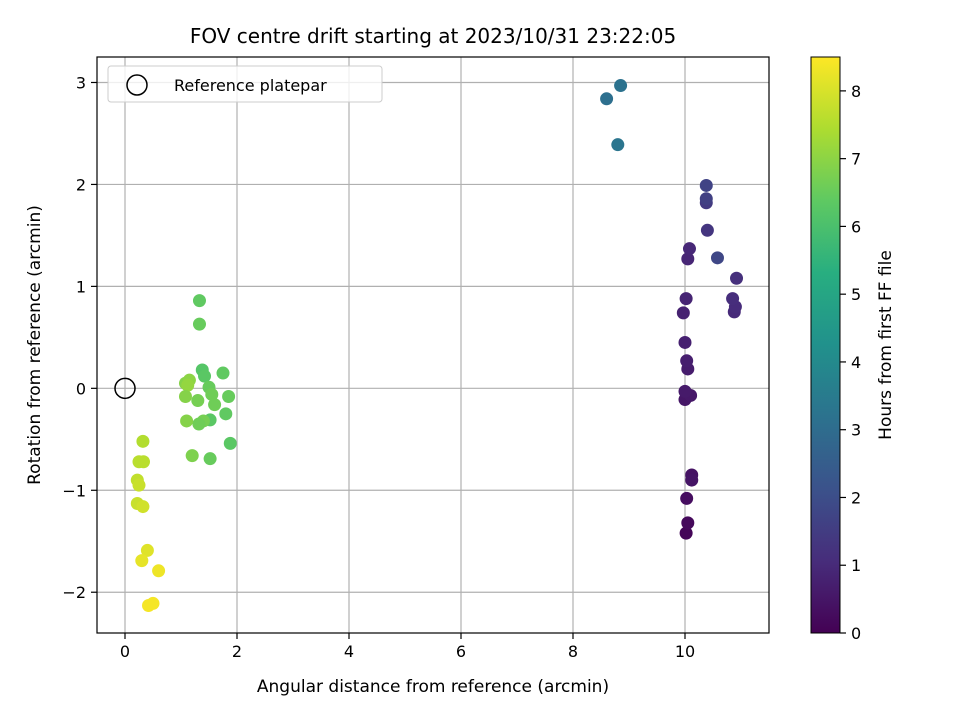 This screenshot has width=960, height=720. Describe the element at coordinates (349, 651) in the screenshot. I see `x-tick-label: 4` at that location.